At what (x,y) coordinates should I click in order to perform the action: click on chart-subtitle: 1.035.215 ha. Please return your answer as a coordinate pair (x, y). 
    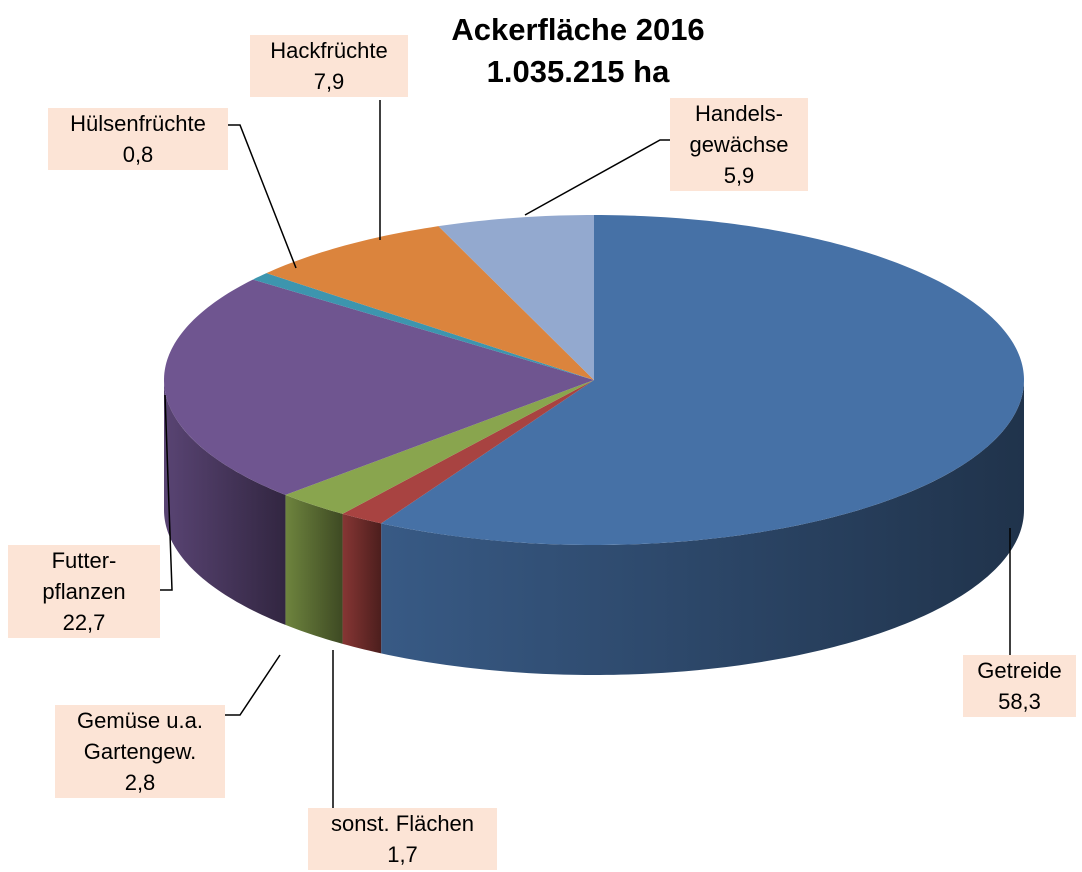
    Looking at the image, I should click on (578, 71).